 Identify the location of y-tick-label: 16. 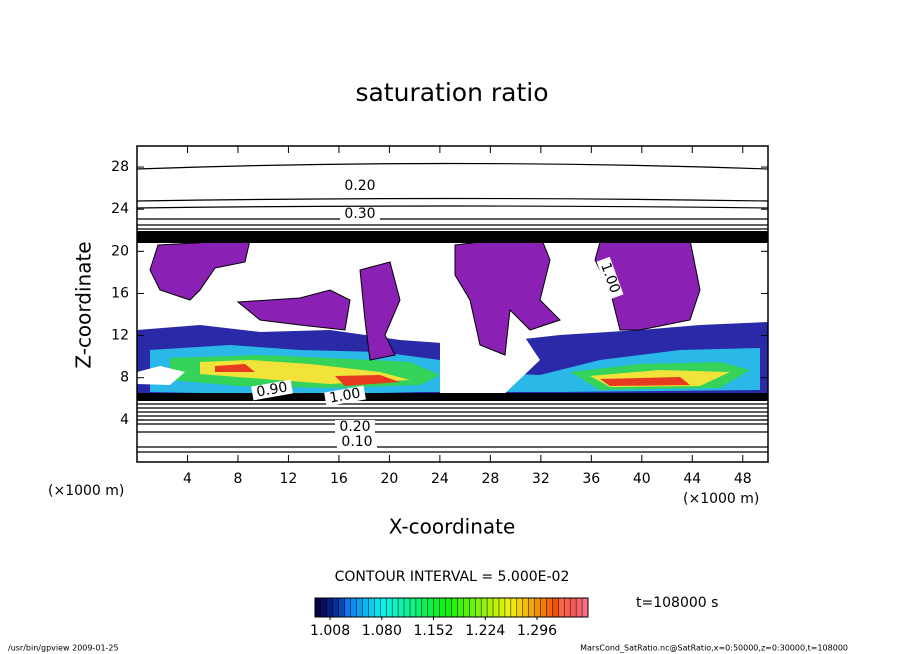
(120, 293).